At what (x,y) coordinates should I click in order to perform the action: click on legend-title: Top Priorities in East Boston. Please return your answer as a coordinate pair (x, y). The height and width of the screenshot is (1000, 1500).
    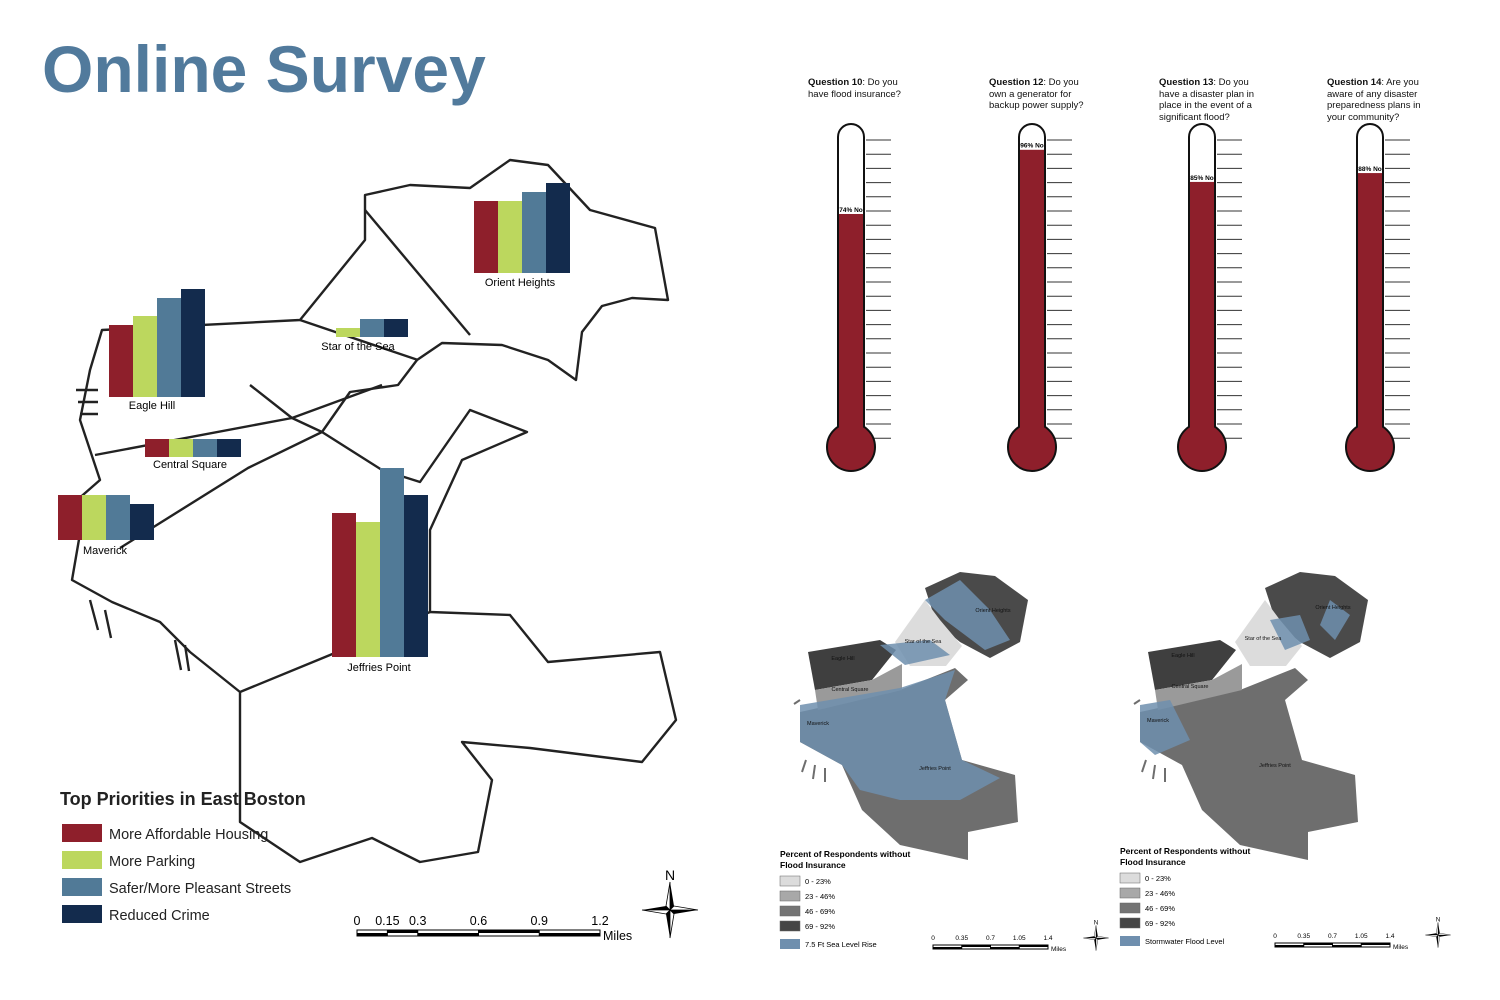
    Looking at the image, I should click on (183, 799).